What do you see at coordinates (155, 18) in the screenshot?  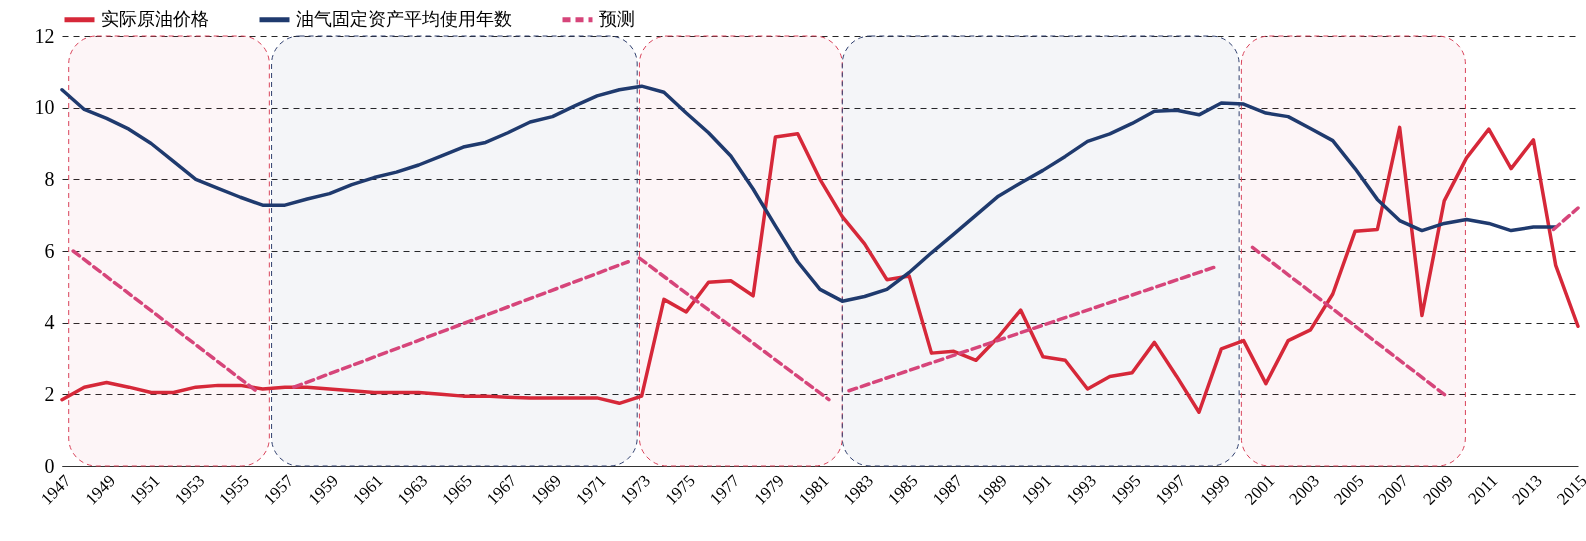 I see `legend-label: 实际原油价格` at bounding box center [155, 18].